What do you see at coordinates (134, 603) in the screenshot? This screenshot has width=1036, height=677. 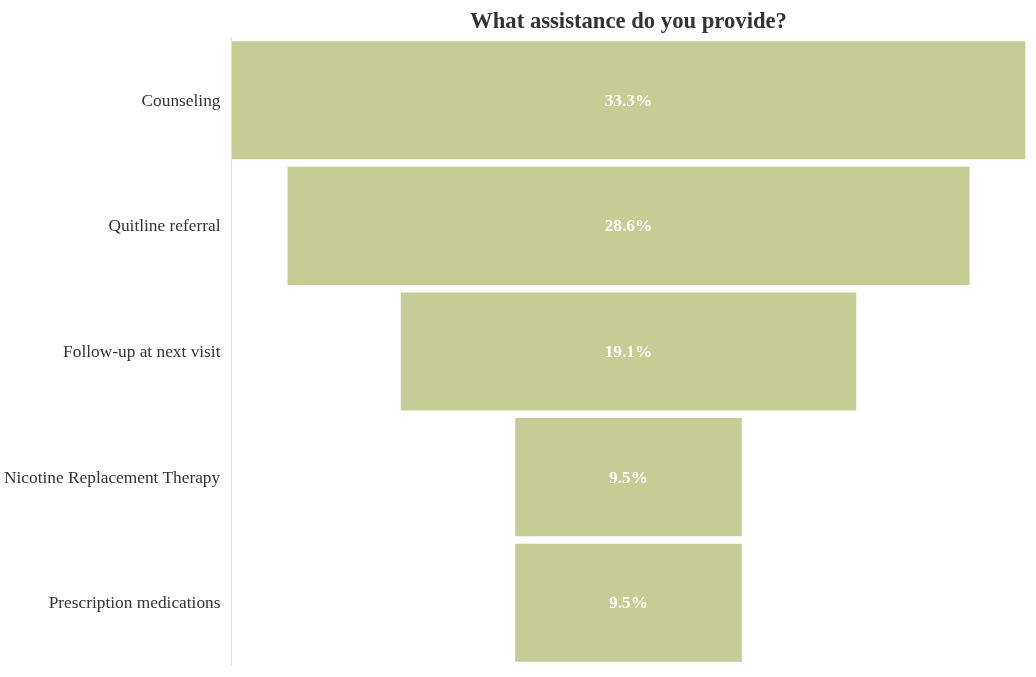 I see `category-label: Prescription medications` at bounding box center [134, 603].